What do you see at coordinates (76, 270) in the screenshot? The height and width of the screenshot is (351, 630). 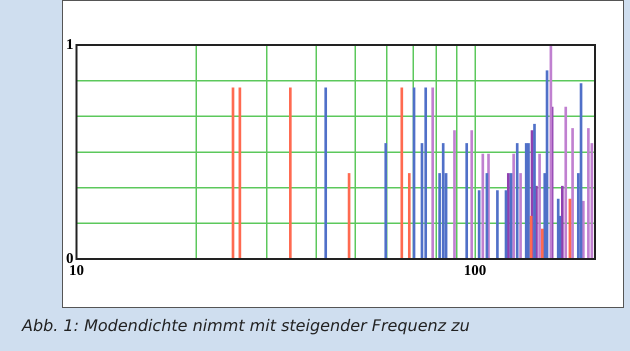 I see `x-tick-label: 10` at bounding box center [76, 270].